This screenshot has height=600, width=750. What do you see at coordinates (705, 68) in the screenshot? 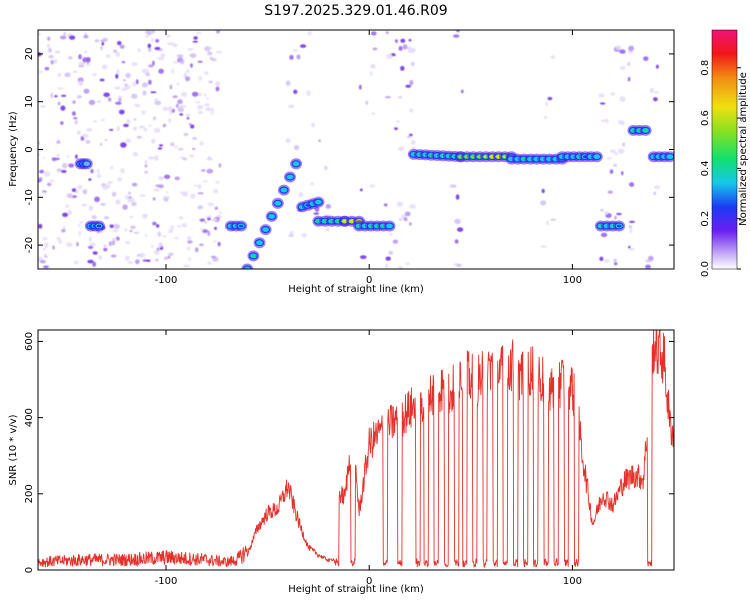
I see `colorbar-tick-label: 0.8` at bounding box center [705, 68].